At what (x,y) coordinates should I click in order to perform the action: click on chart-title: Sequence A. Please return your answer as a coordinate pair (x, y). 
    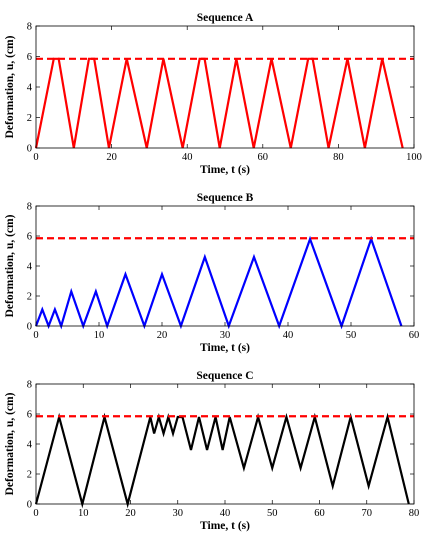
    Looking at the image, I should click on (225, 18).